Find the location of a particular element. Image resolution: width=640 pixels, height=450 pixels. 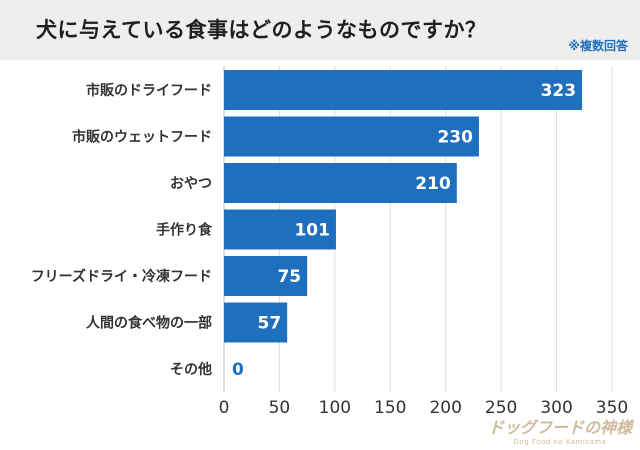

brand-watermark: ドッグフードの神様 Dog Food no Kamisama is located at coordinates (560, 430).